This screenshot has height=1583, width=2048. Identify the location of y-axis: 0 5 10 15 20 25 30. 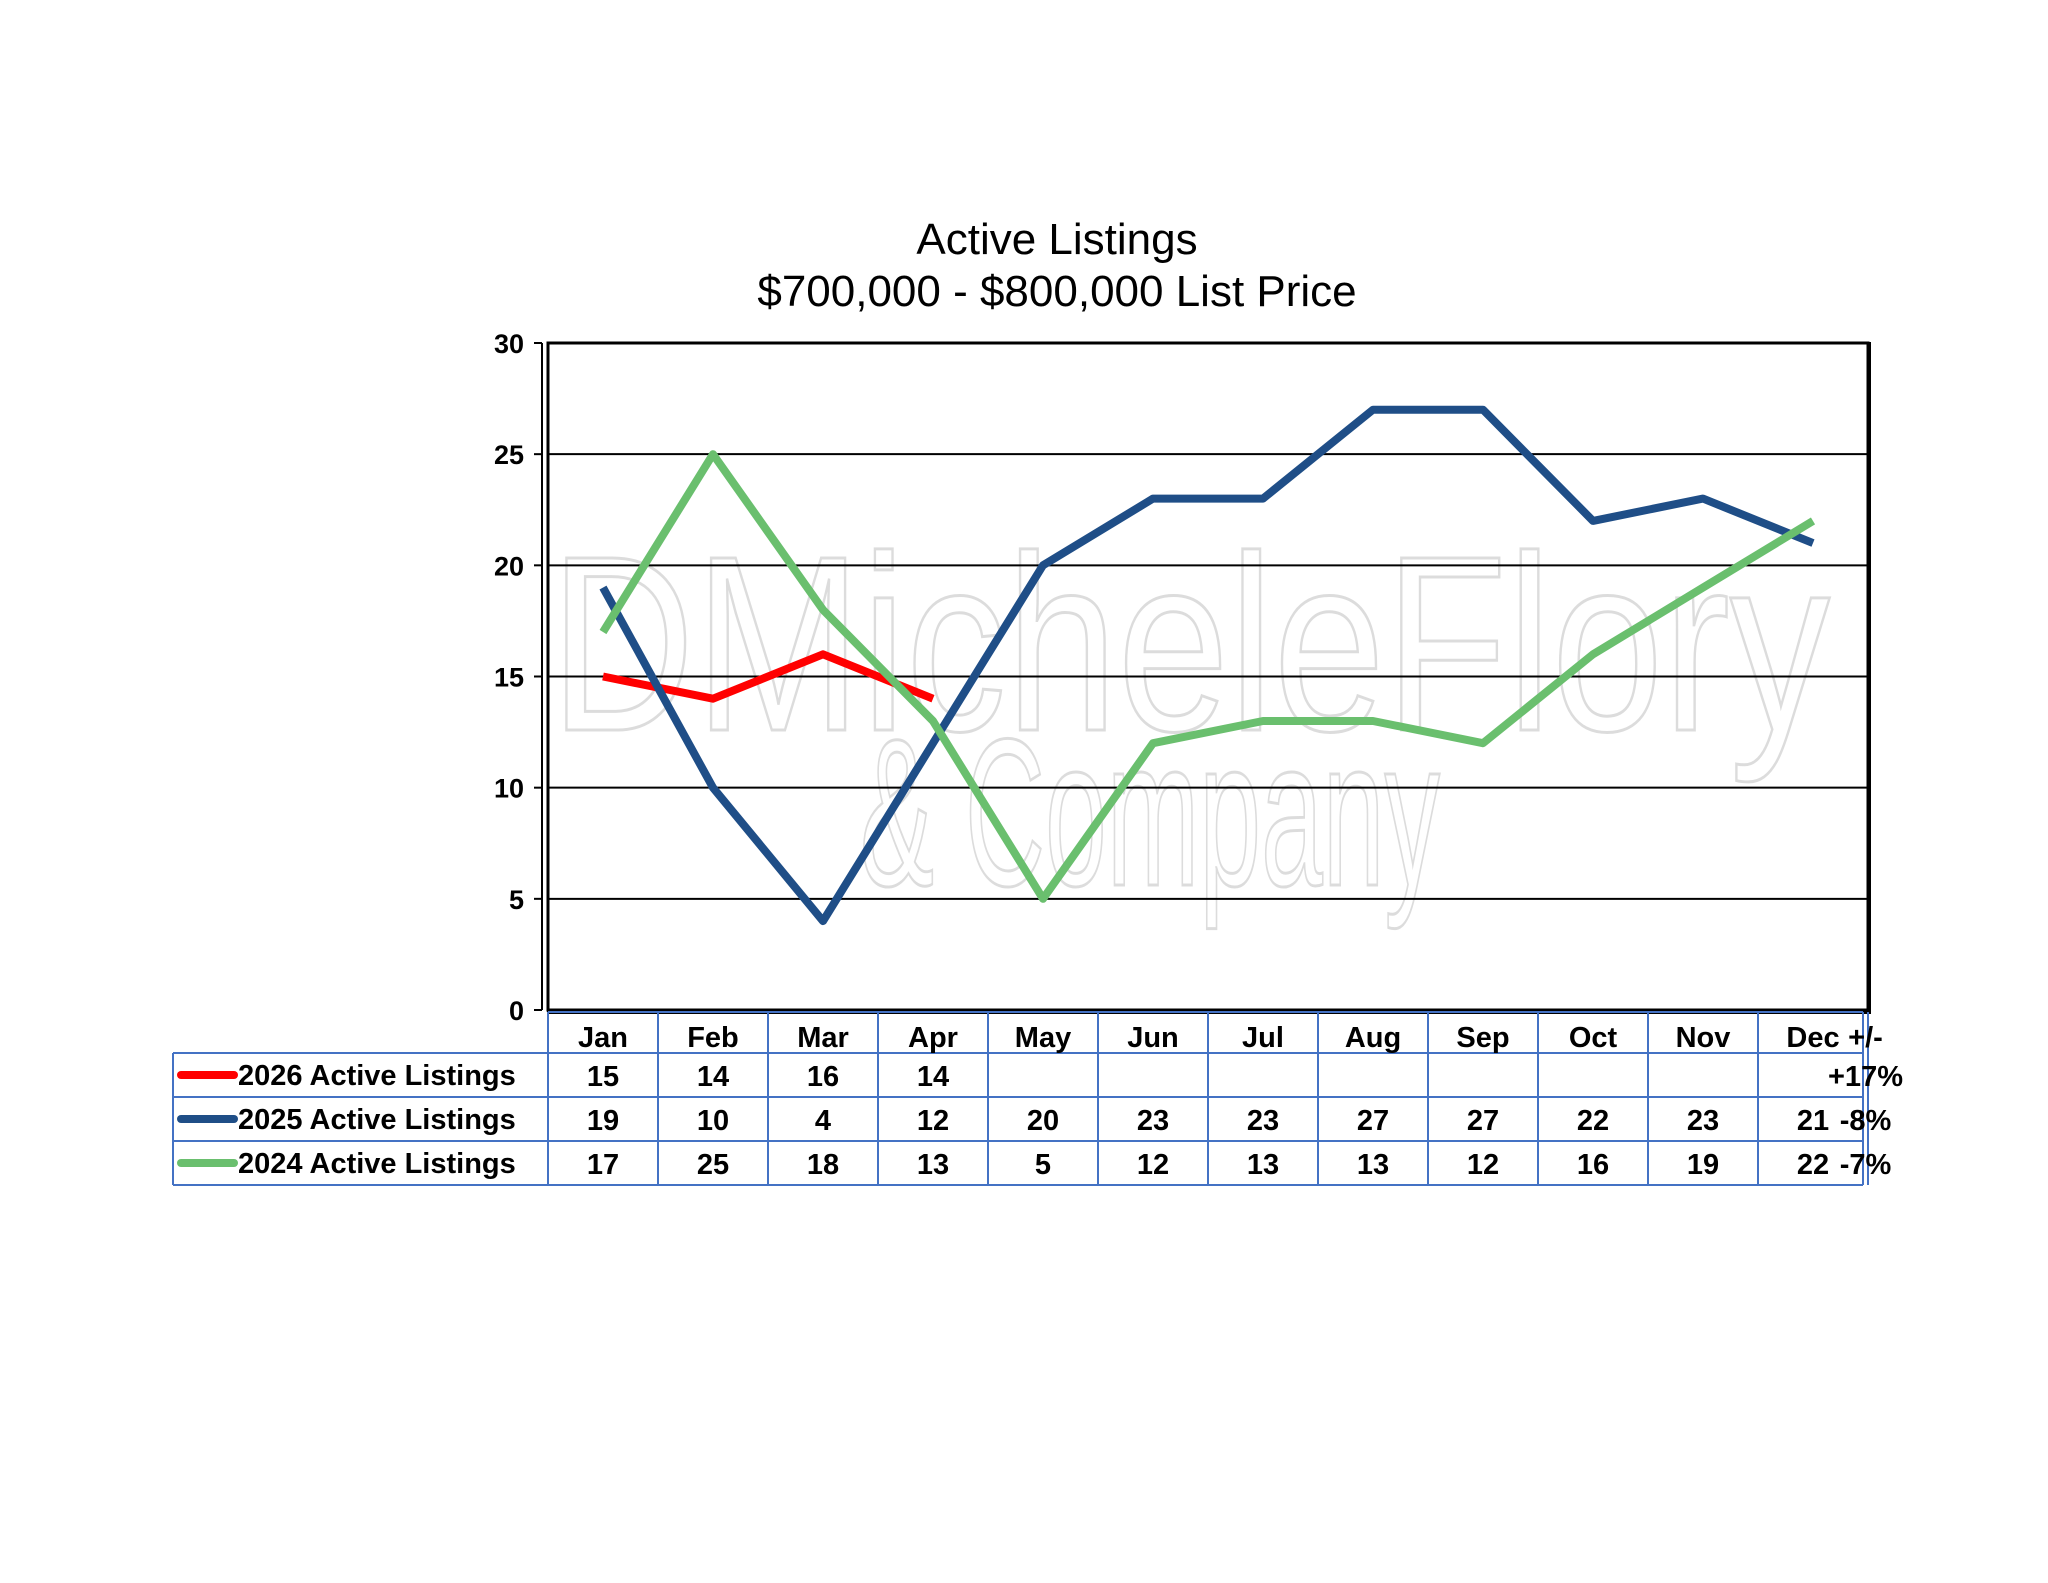
(518, 677).